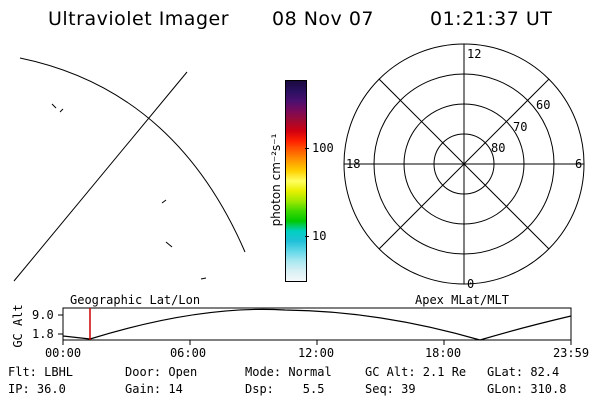 This screenshot has height=400, width=600. Describe the element at coordinates (416, 372) in the screenshot. I see `info-gc-alt: GC Alt: 2.1 Re` at that location.